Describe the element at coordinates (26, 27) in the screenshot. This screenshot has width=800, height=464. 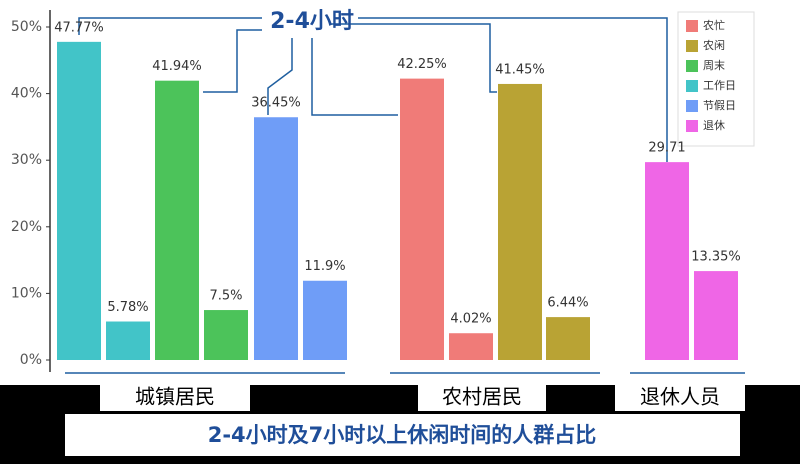
I see `y-tick-label: 50%` at that location.